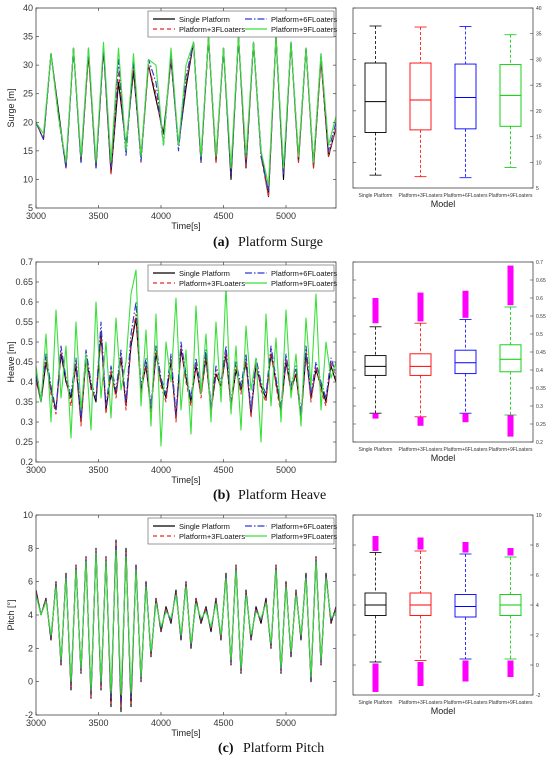 The height and width of the screenshot is (763, 550). What do you see at coordinates (541, 389) in the screenshot?
I see `y-tick-label: 0.35` at bounding box center [541, 389].